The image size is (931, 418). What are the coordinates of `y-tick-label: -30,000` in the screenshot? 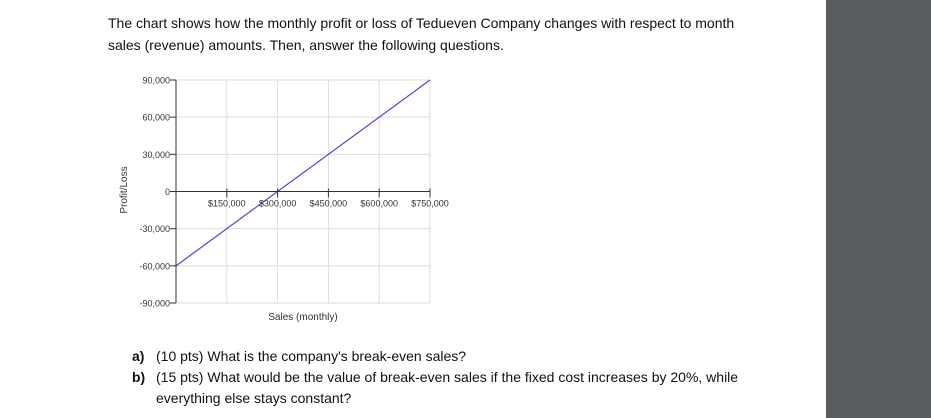 It's located at (154, 229).